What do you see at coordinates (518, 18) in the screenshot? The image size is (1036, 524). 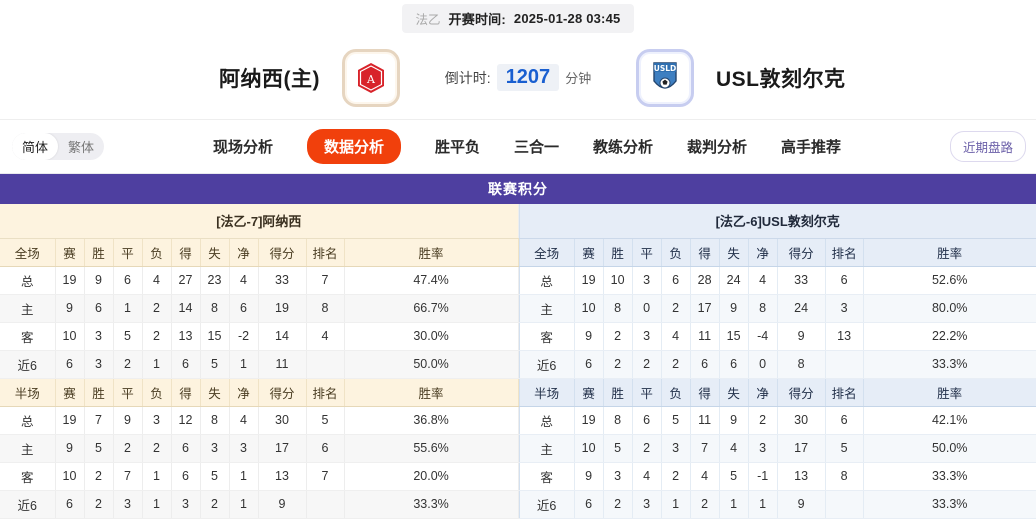 I see `kickoff-pill: 法乙 开赛时间: 2025-01-28 03:45` at bounding box center [518, 18].